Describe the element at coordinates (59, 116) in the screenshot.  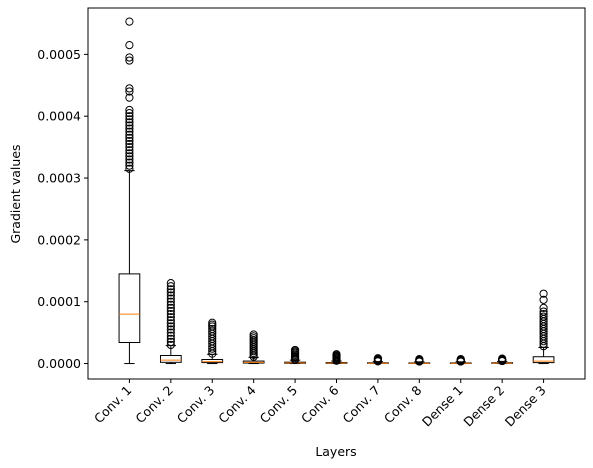
I see `y-tick-label: 0.0004` at that location.